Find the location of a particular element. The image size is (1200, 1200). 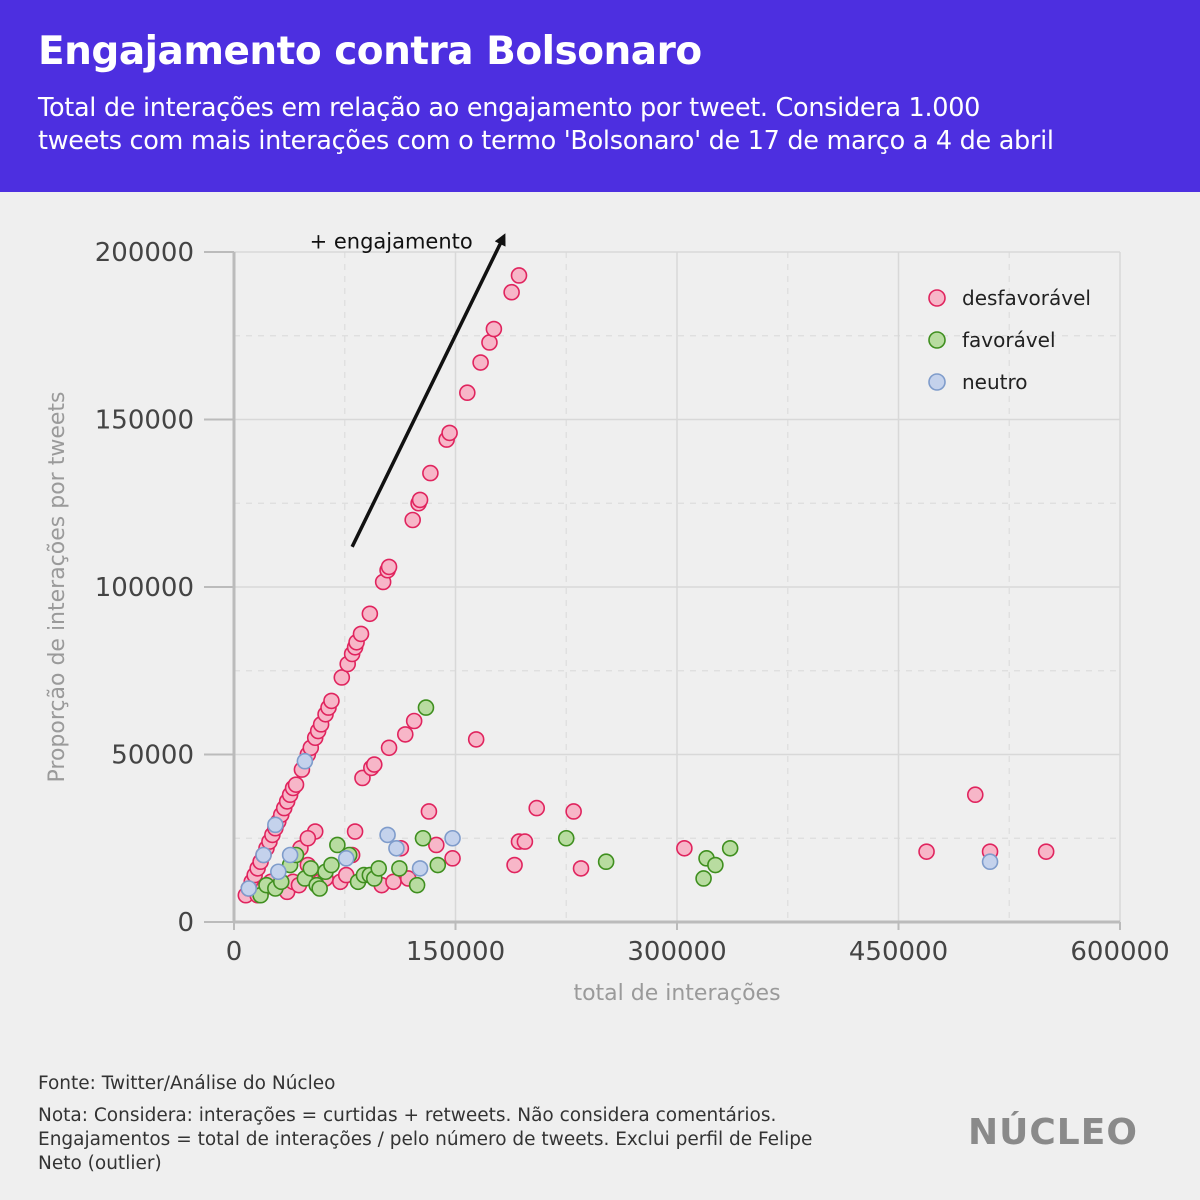

x-tick-label: 600000 is located at coordinates (1119, 952).